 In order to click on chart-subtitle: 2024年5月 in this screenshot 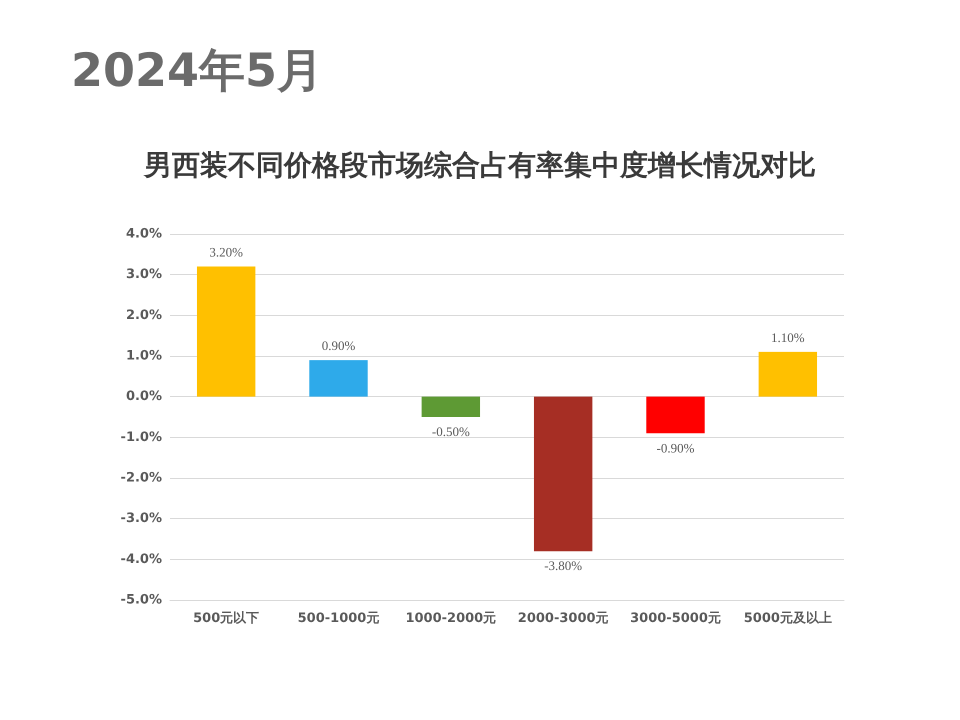, I will do `click(197, 70)`.